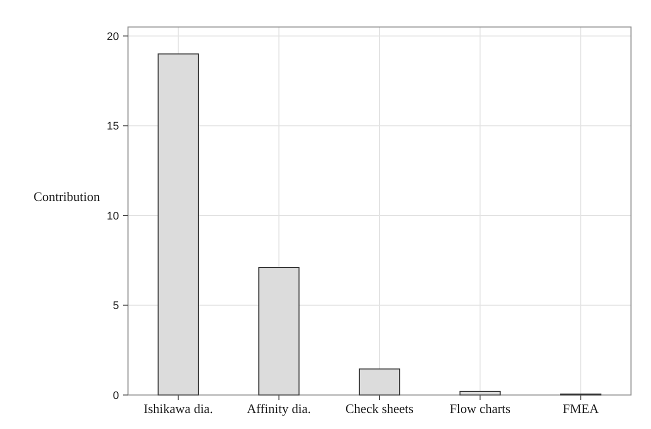  I want to click on x-tick-label: Affinity dia., so click(278, 408).